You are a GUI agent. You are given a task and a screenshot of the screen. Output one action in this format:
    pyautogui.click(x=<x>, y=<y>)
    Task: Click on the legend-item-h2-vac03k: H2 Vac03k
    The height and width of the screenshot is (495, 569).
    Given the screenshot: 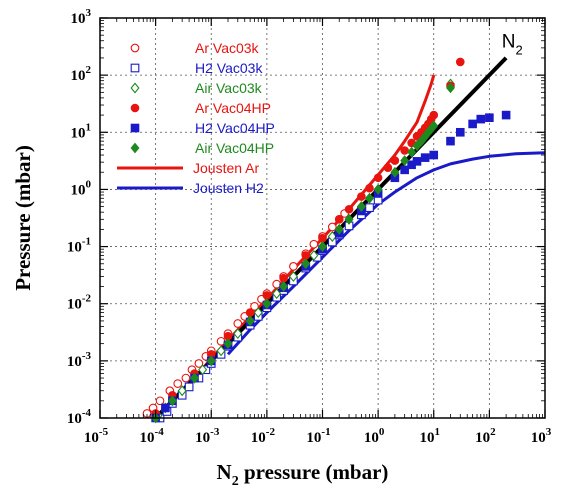 What is the action you would take?
    pyautogui.click(x=196, y=68)
    